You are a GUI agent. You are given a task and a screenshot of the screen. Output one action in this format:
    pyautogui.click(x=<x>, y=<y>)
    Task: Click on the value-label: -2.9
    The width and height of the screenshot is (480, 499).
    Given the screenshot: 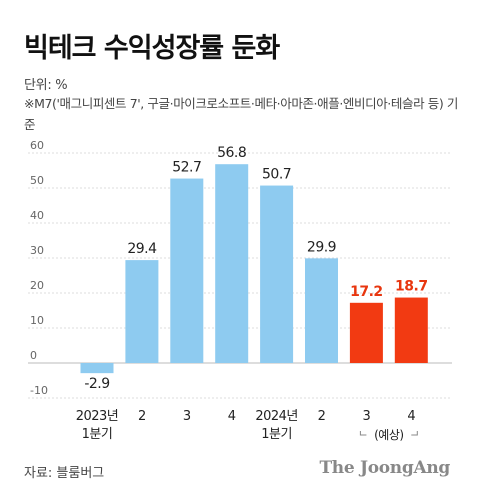 What is the action you would take?
    pyautogui.click(x=96, y=384)
    